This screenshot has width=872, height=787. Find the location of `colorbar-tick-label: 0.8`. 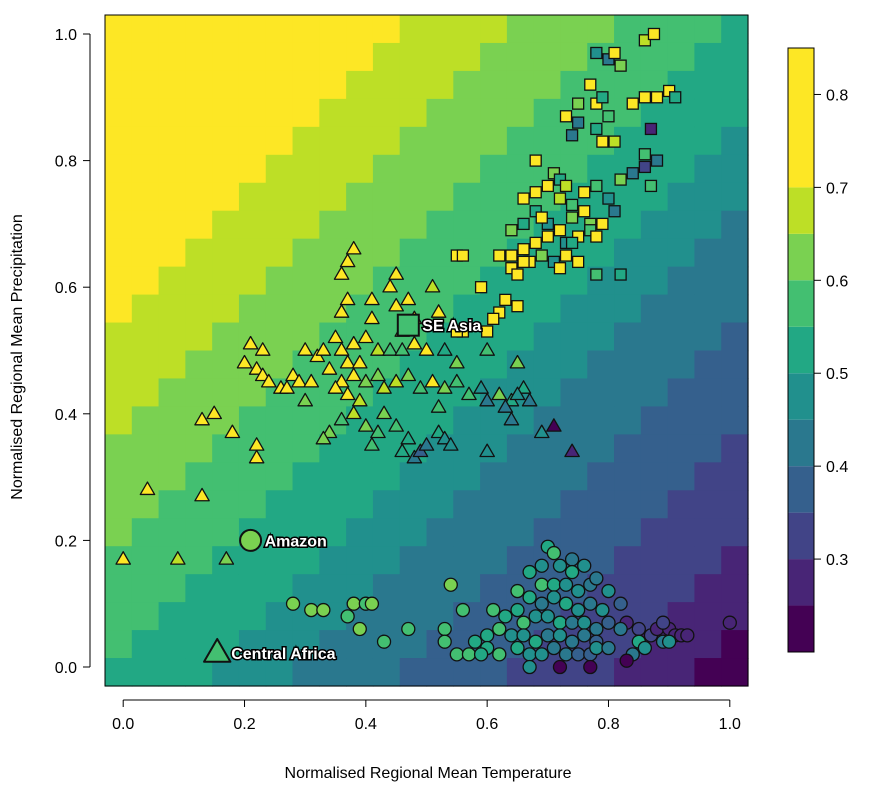

colorbar-tick-label: 0.8 is located at coordinates (837, 95).